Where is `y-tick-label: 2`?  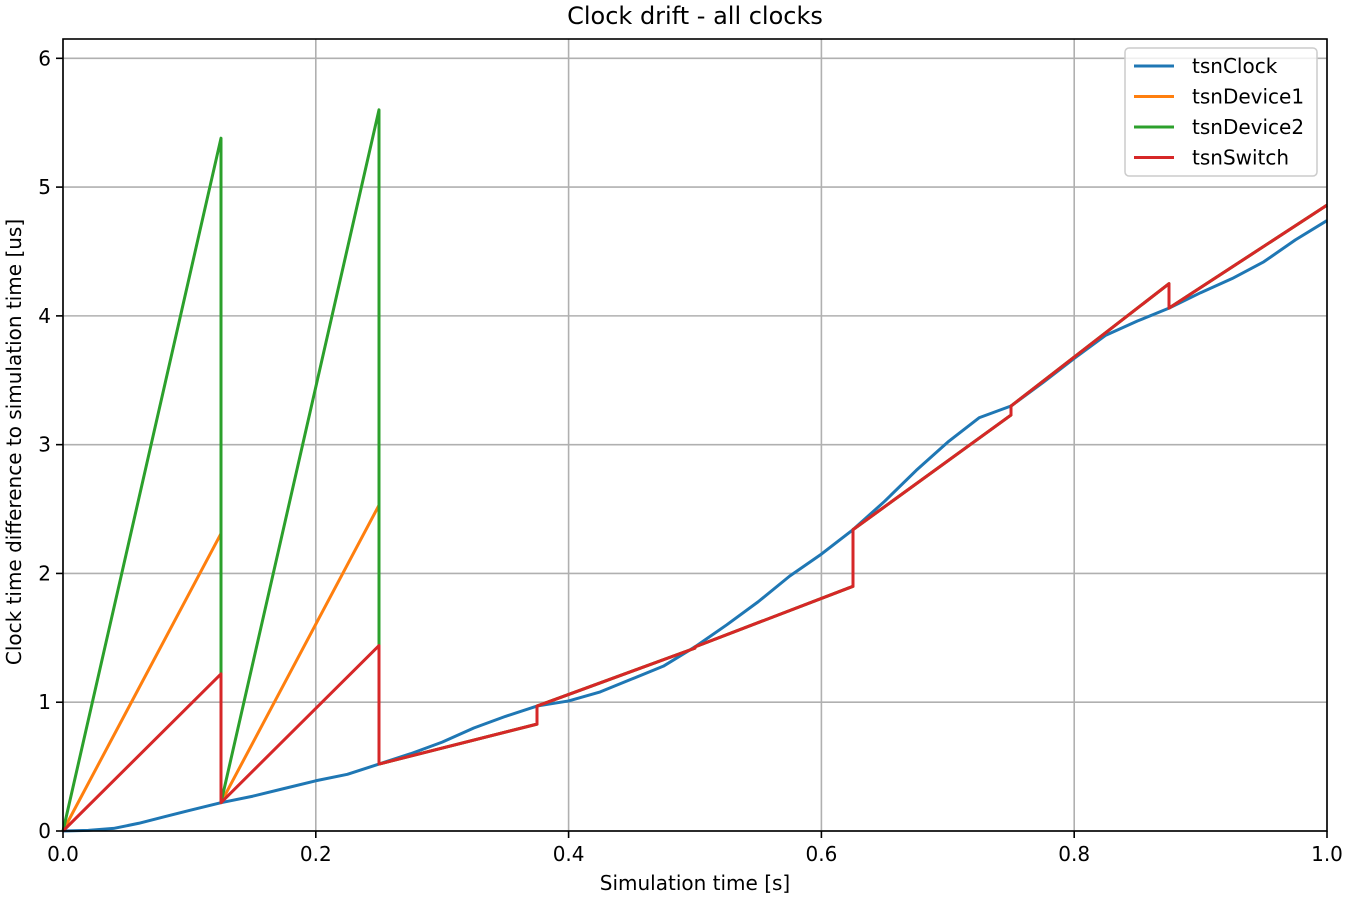
y-tick-label: 2 is located at coordinates (44, 573).